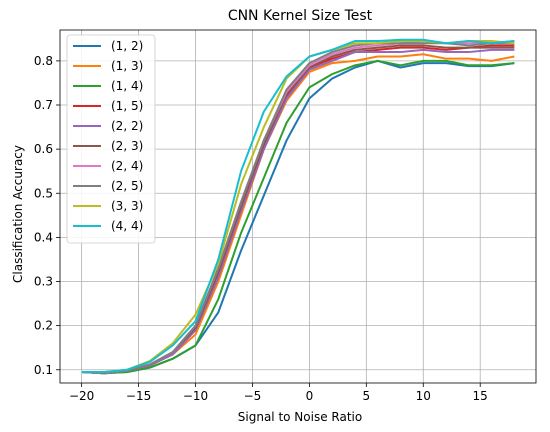 The height and width of the screenshot is (432, 550). I want to click on x-tick-label: −10, so click(195, 396).